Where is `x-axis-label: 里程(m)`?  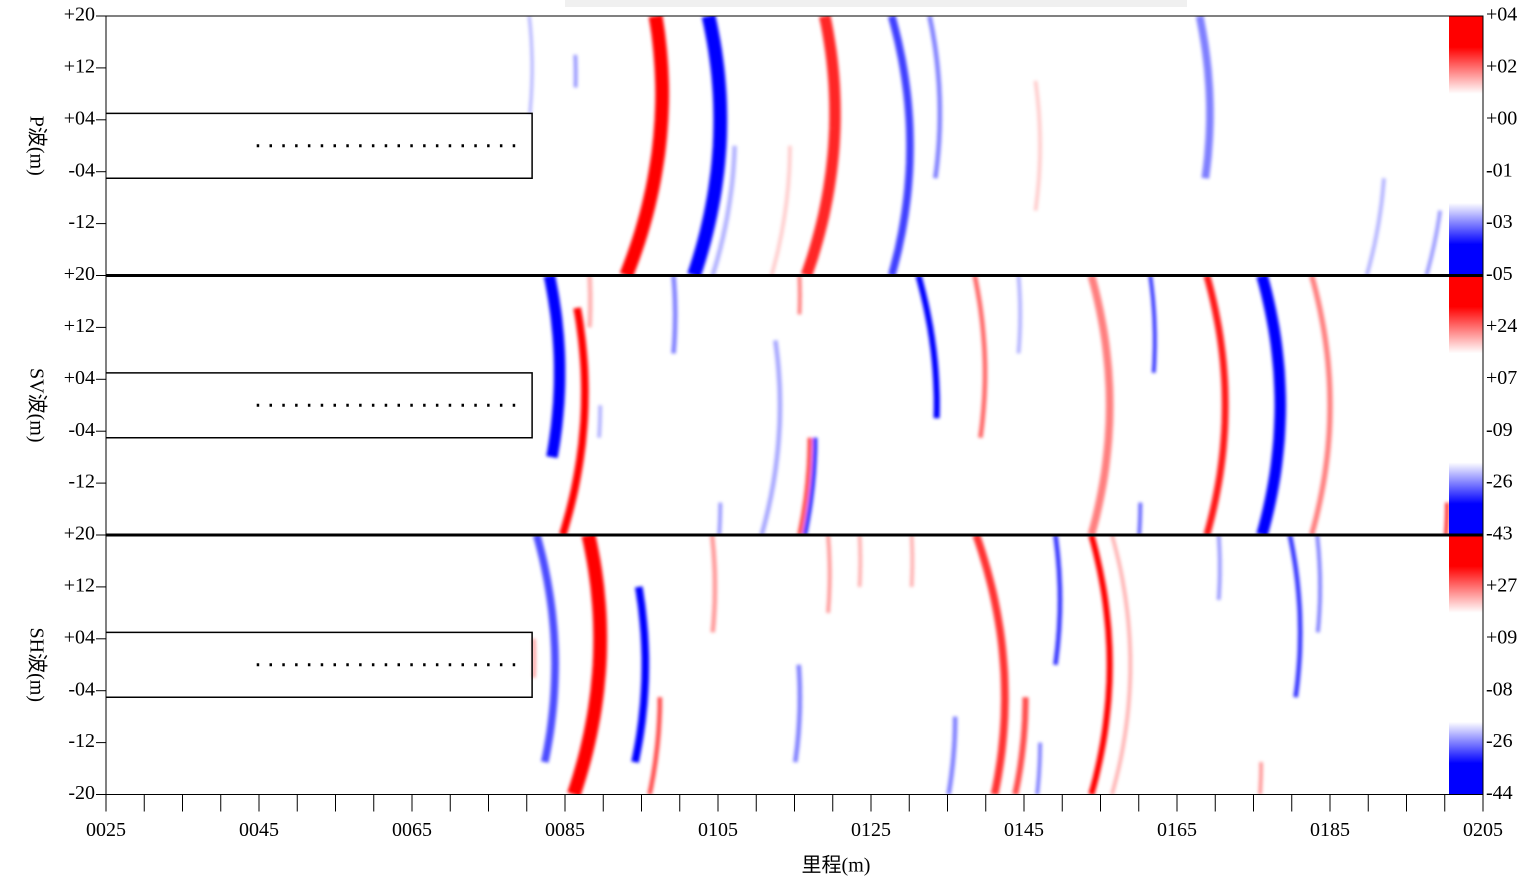
x-axis-label: 里程(m) is located at coordinates (836, 865).